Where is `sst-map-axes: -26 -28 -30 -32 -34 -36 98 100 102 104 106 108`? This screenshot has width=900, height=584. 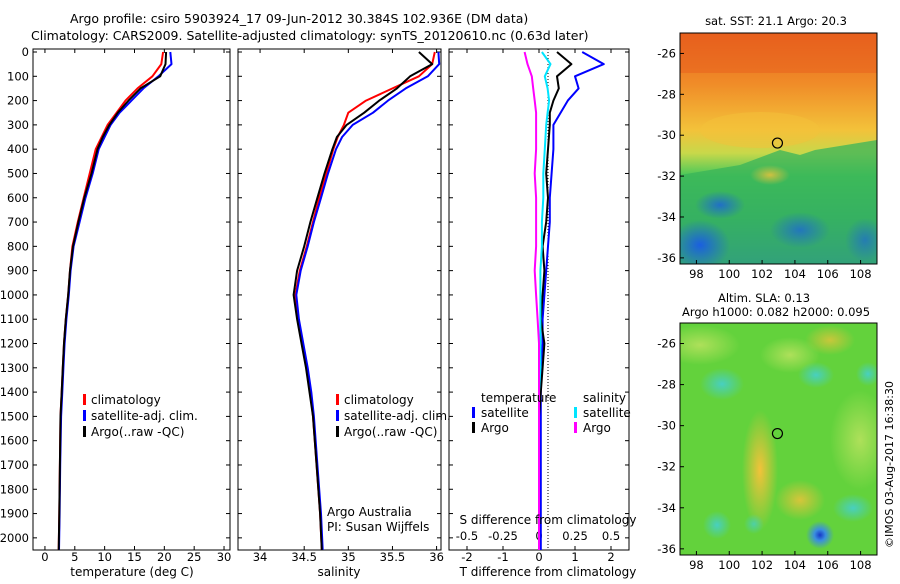 sst-map-axes: -26 -28 -30 -32 -34 -36 98 100 102 104 106 108 is located at coordinates (764, 163).